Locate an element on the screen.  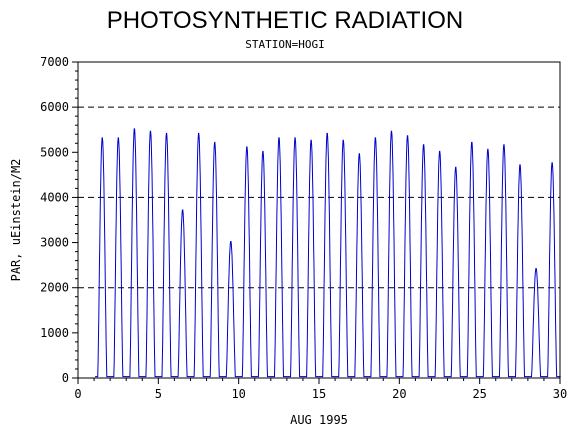
y-tick-label: 2000 is located at coordinates (54, 288).